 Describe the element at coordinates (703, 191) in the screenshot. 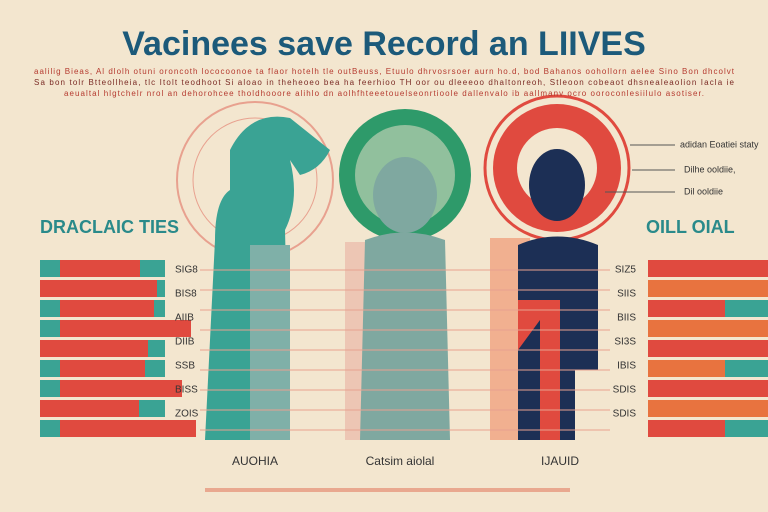

I see `callout: Dil ooldiie` at that location.